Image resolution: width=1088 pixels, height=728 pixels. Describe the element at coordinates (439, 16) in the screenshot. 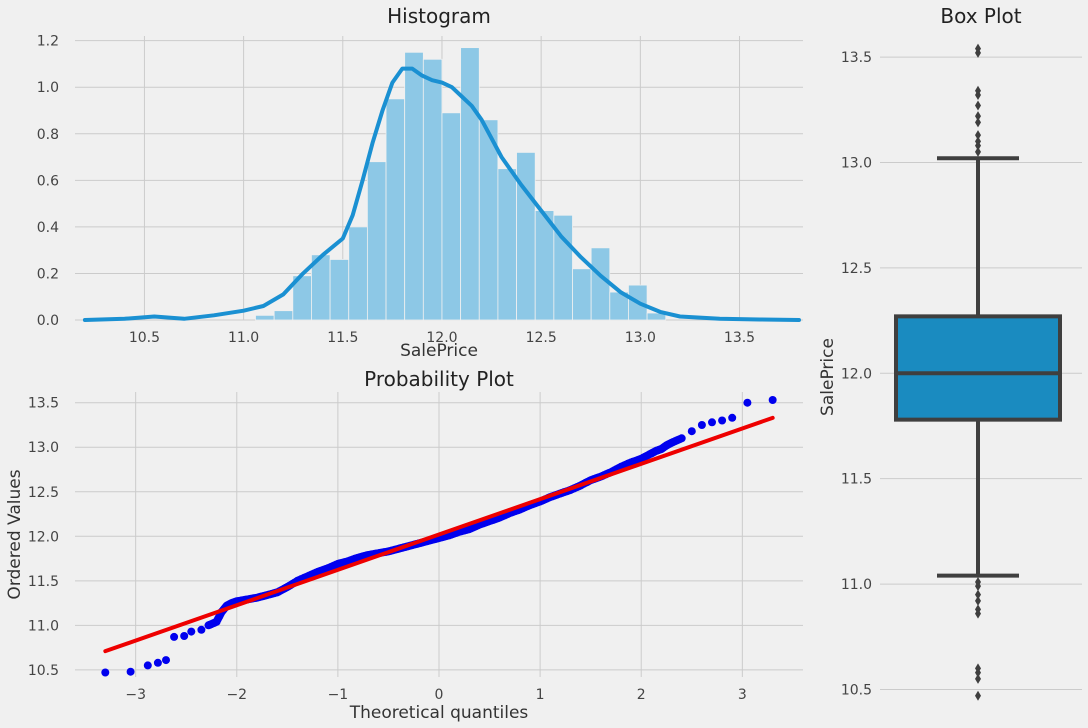

I see `histogram-title: Histogram` at that location.